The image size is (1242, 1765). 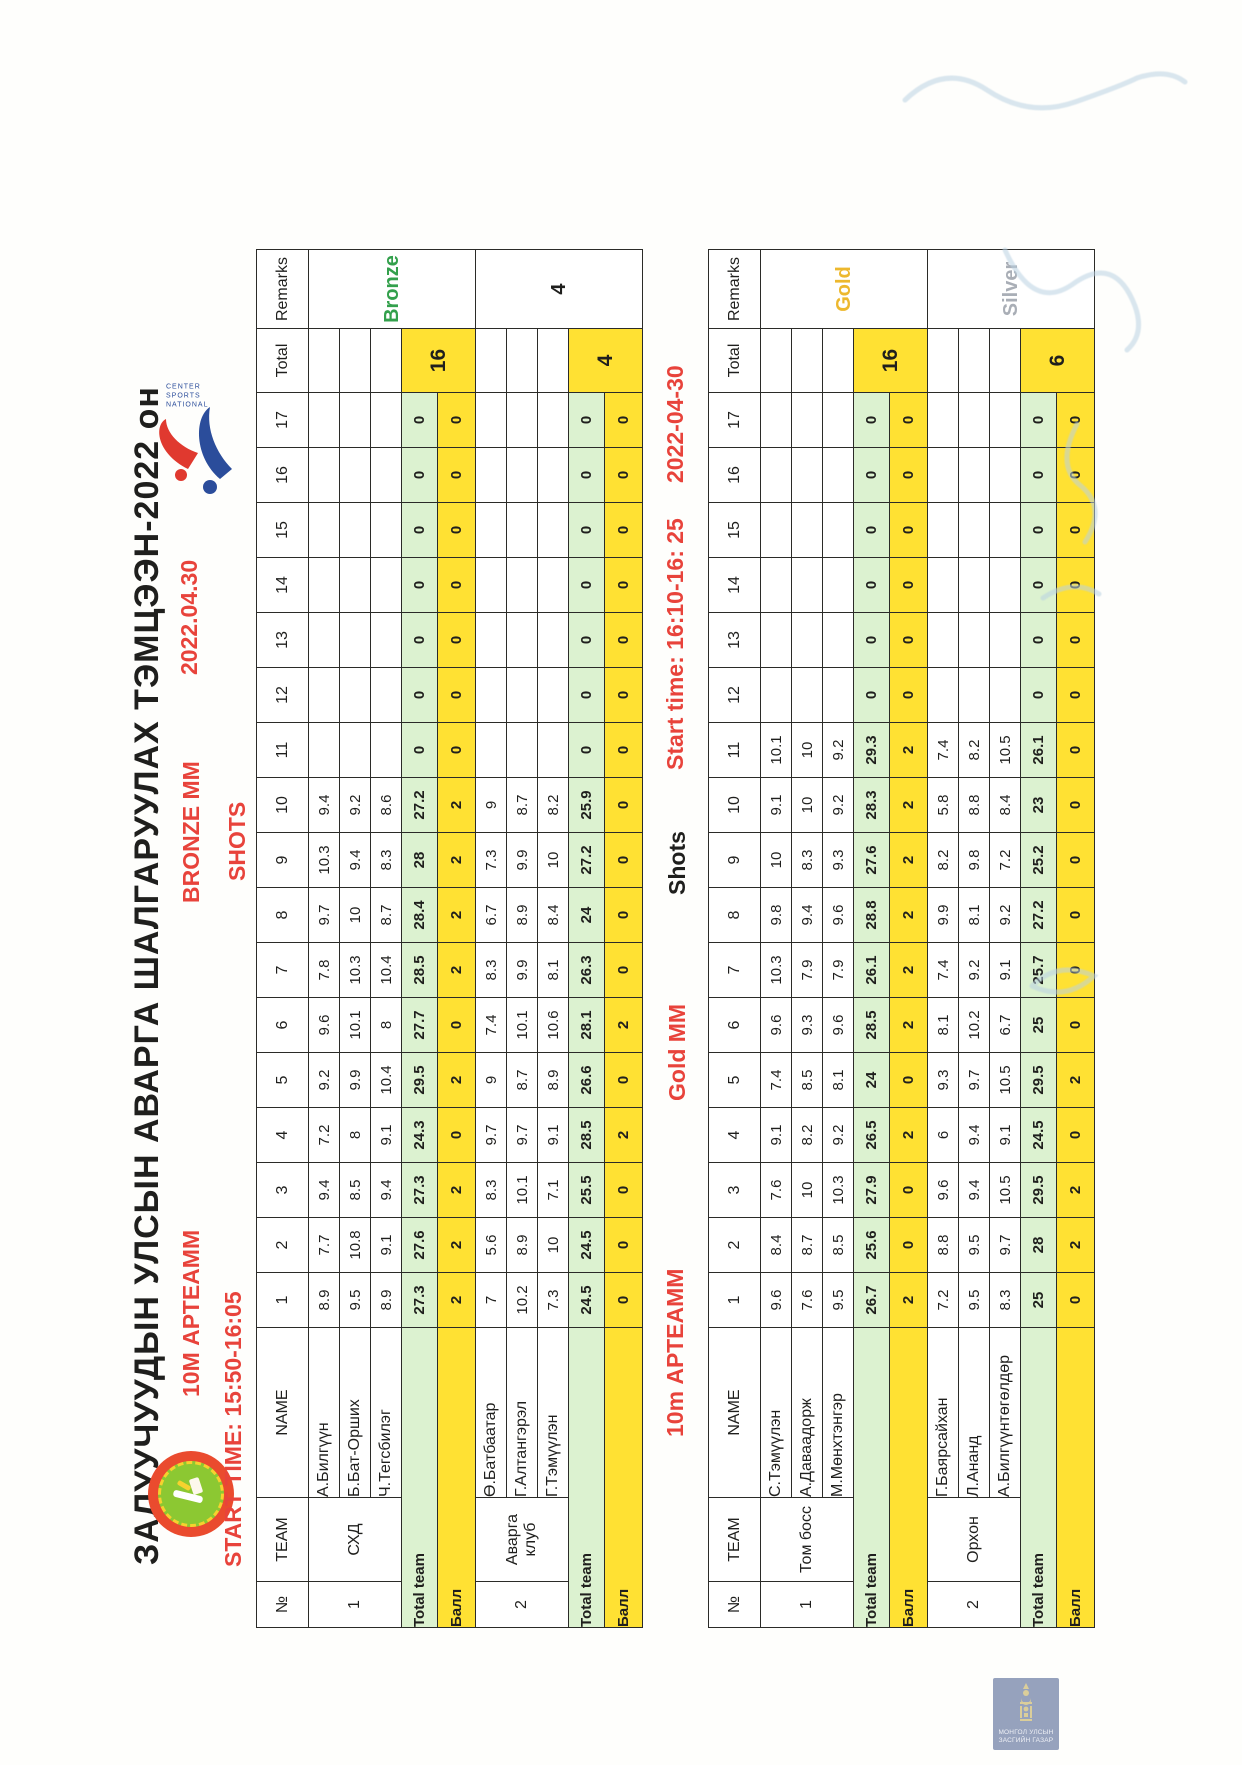 I want to click on team-total-cell: 26.1, so click(x=1038, y=750).